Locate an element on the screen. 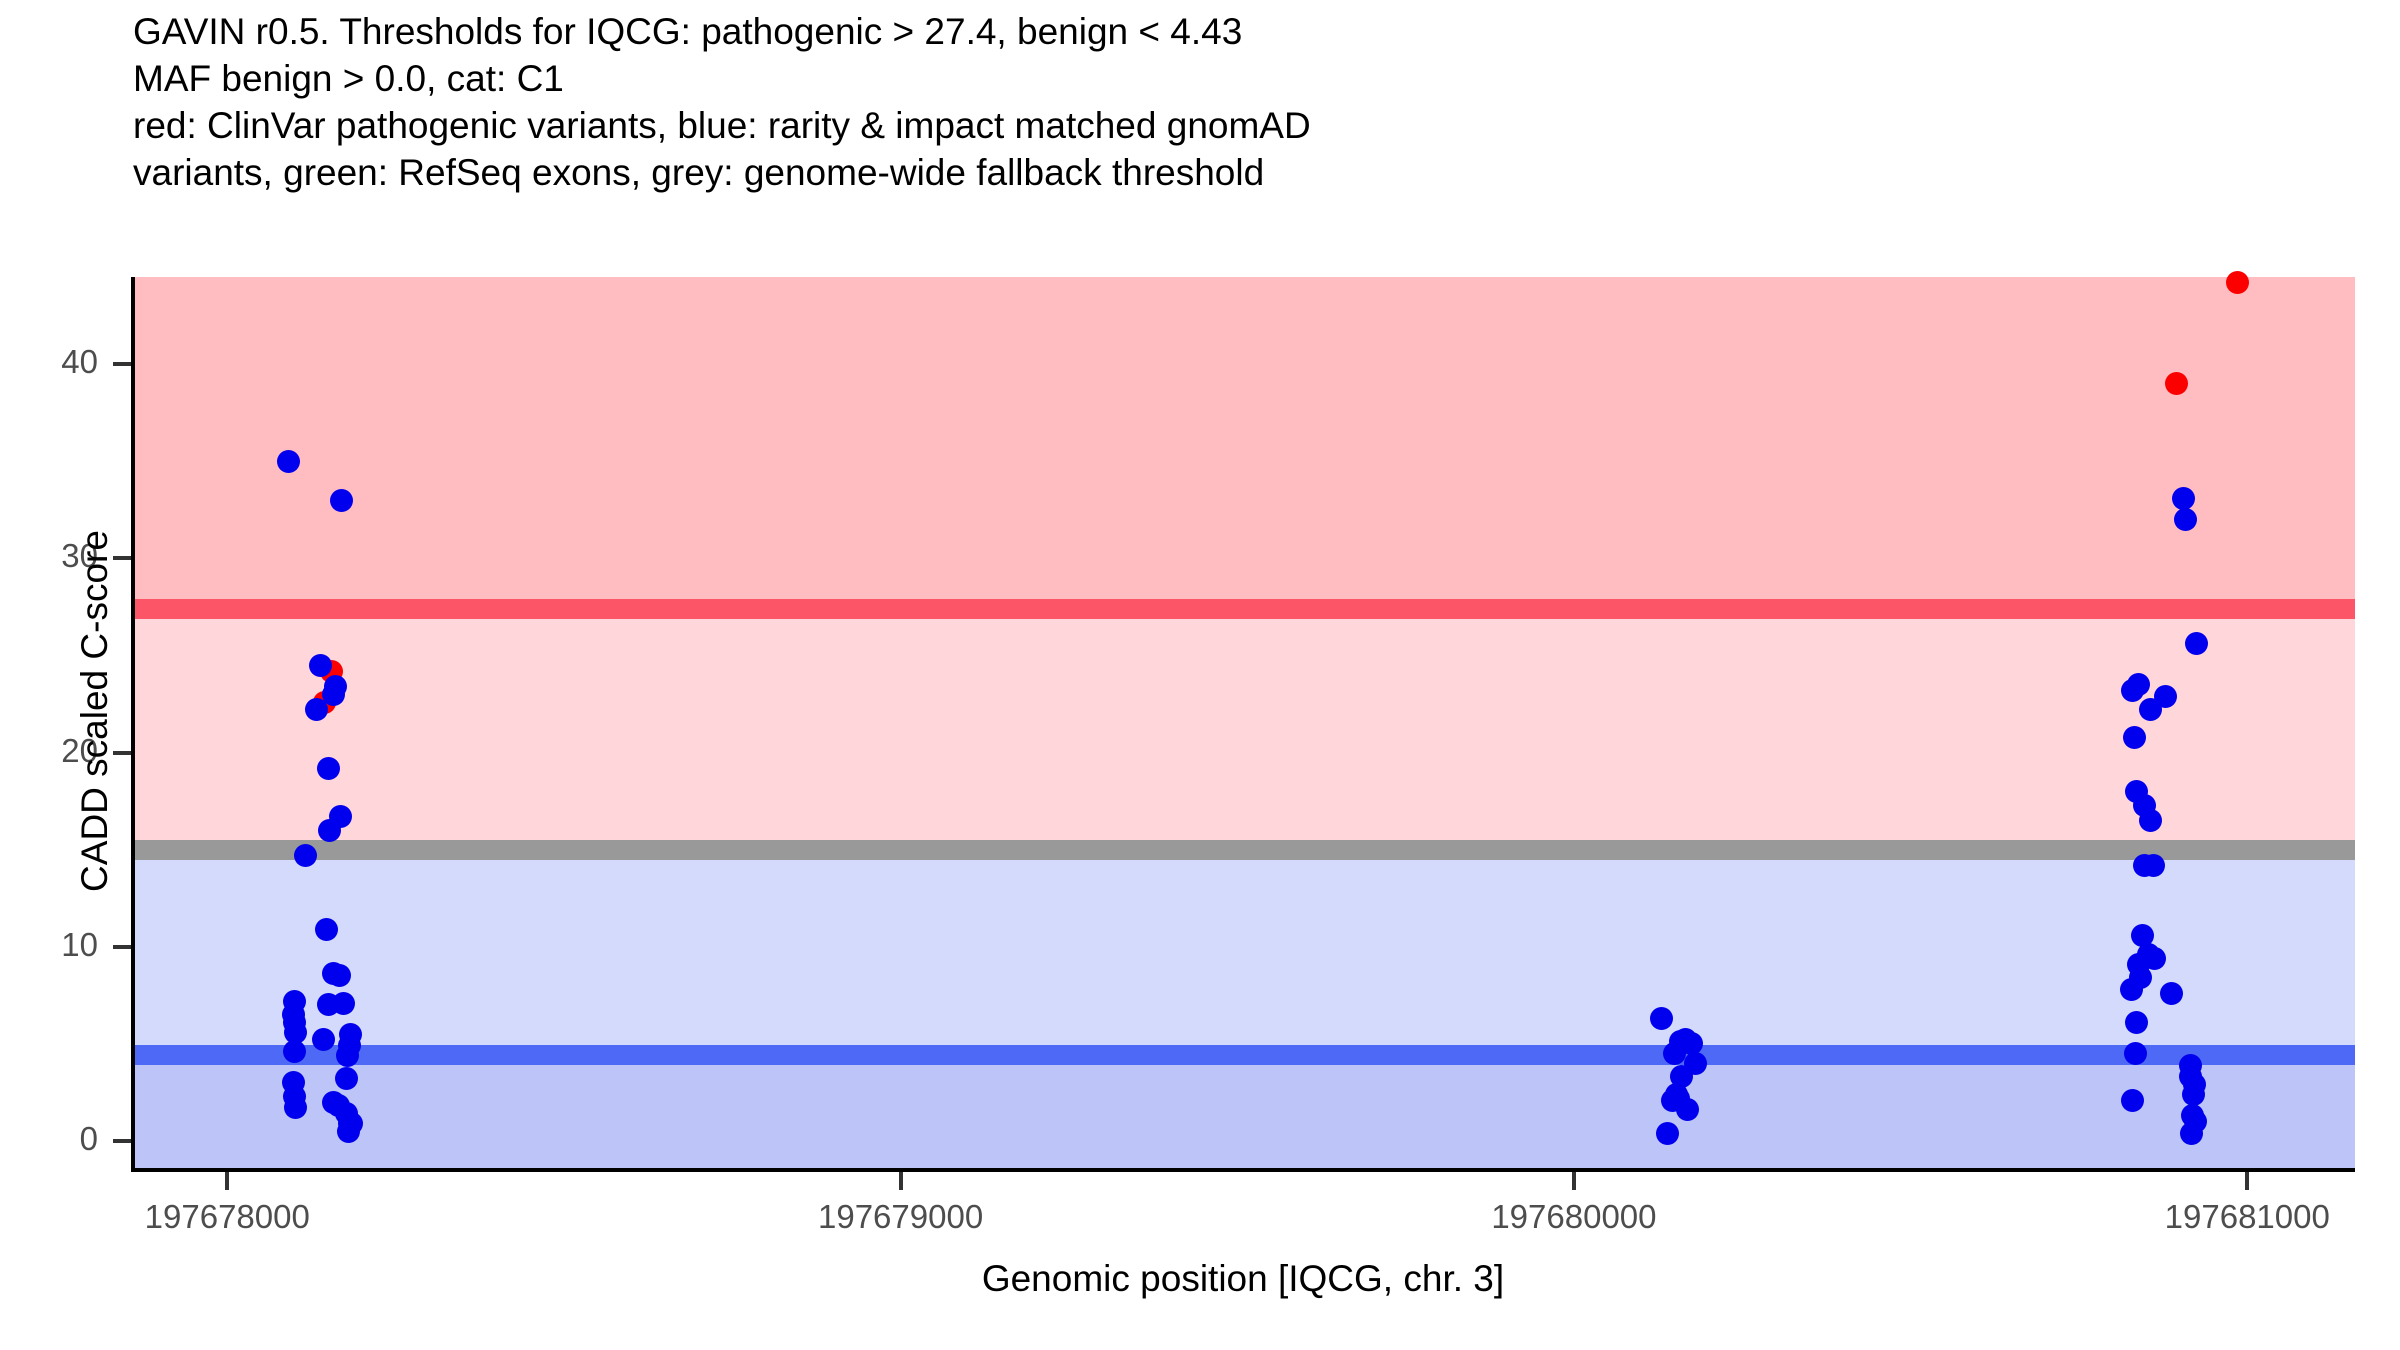 The height and width of the screenshot is (1350, 2400). y-axis-tick-label: 30 is located at coordinates (79, 556).